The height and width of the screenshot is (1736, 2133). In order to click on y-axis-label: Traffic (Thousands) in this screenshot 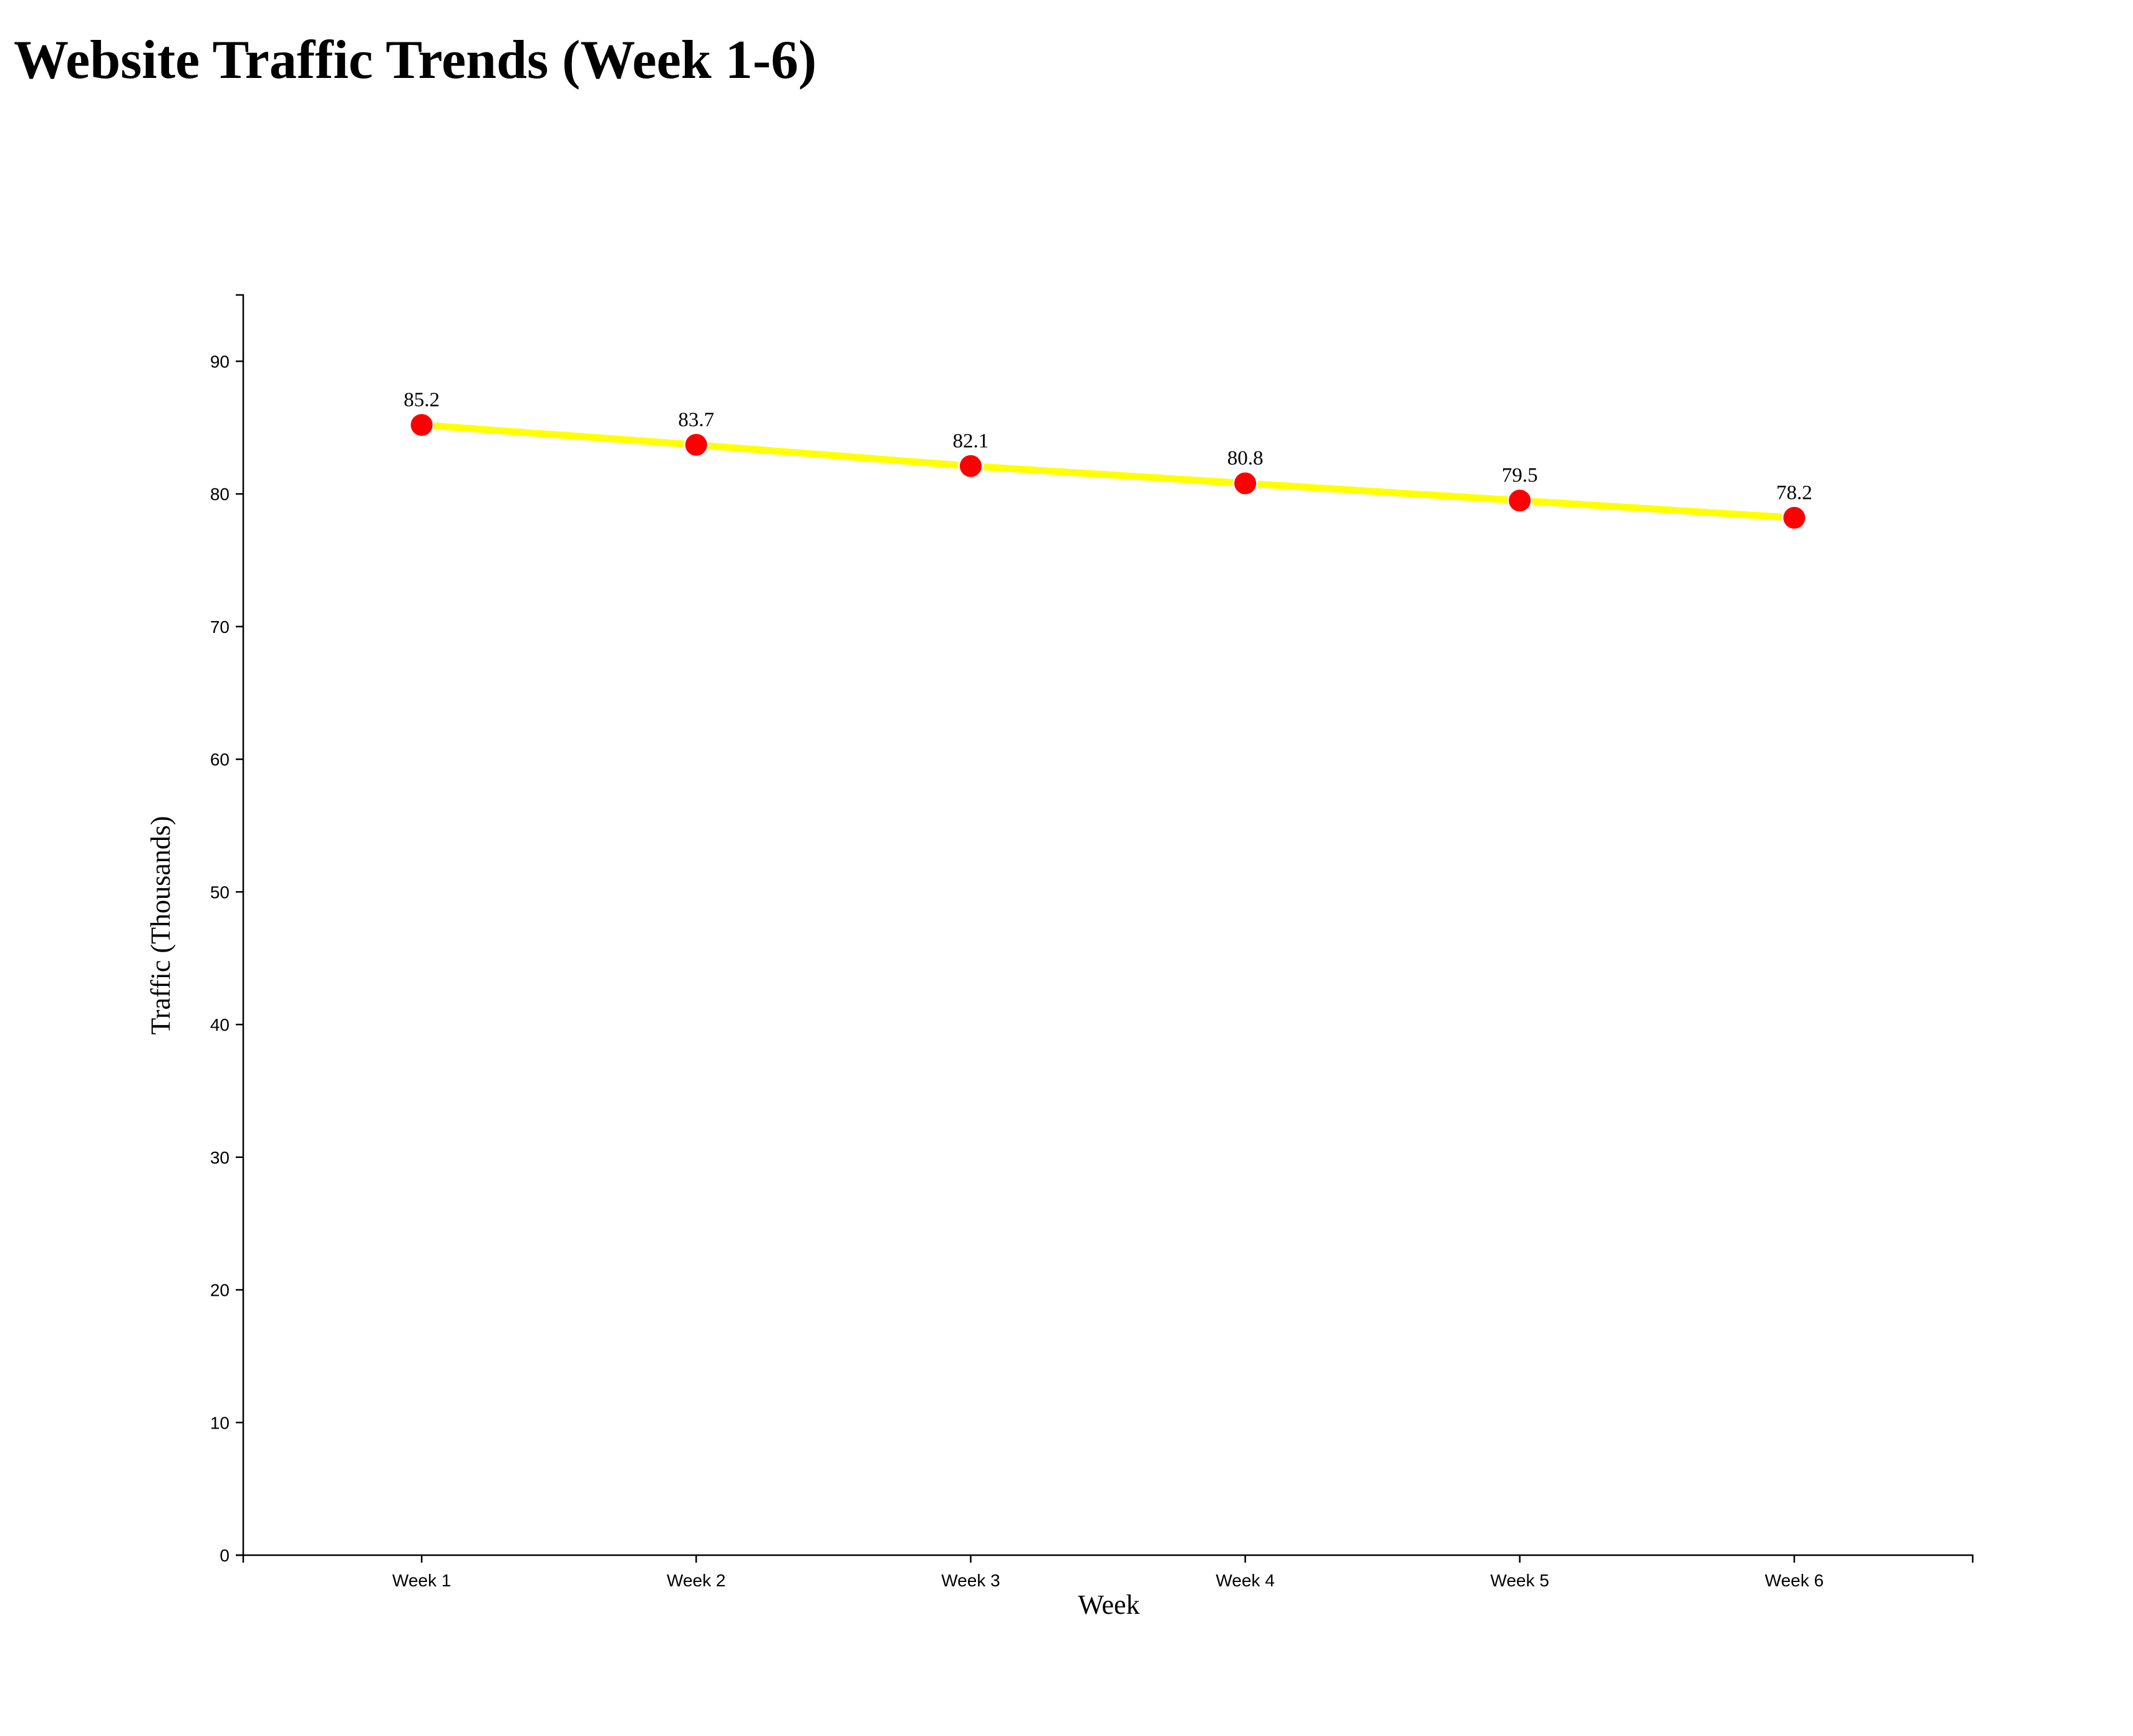, I will do `click(161, 925)`.